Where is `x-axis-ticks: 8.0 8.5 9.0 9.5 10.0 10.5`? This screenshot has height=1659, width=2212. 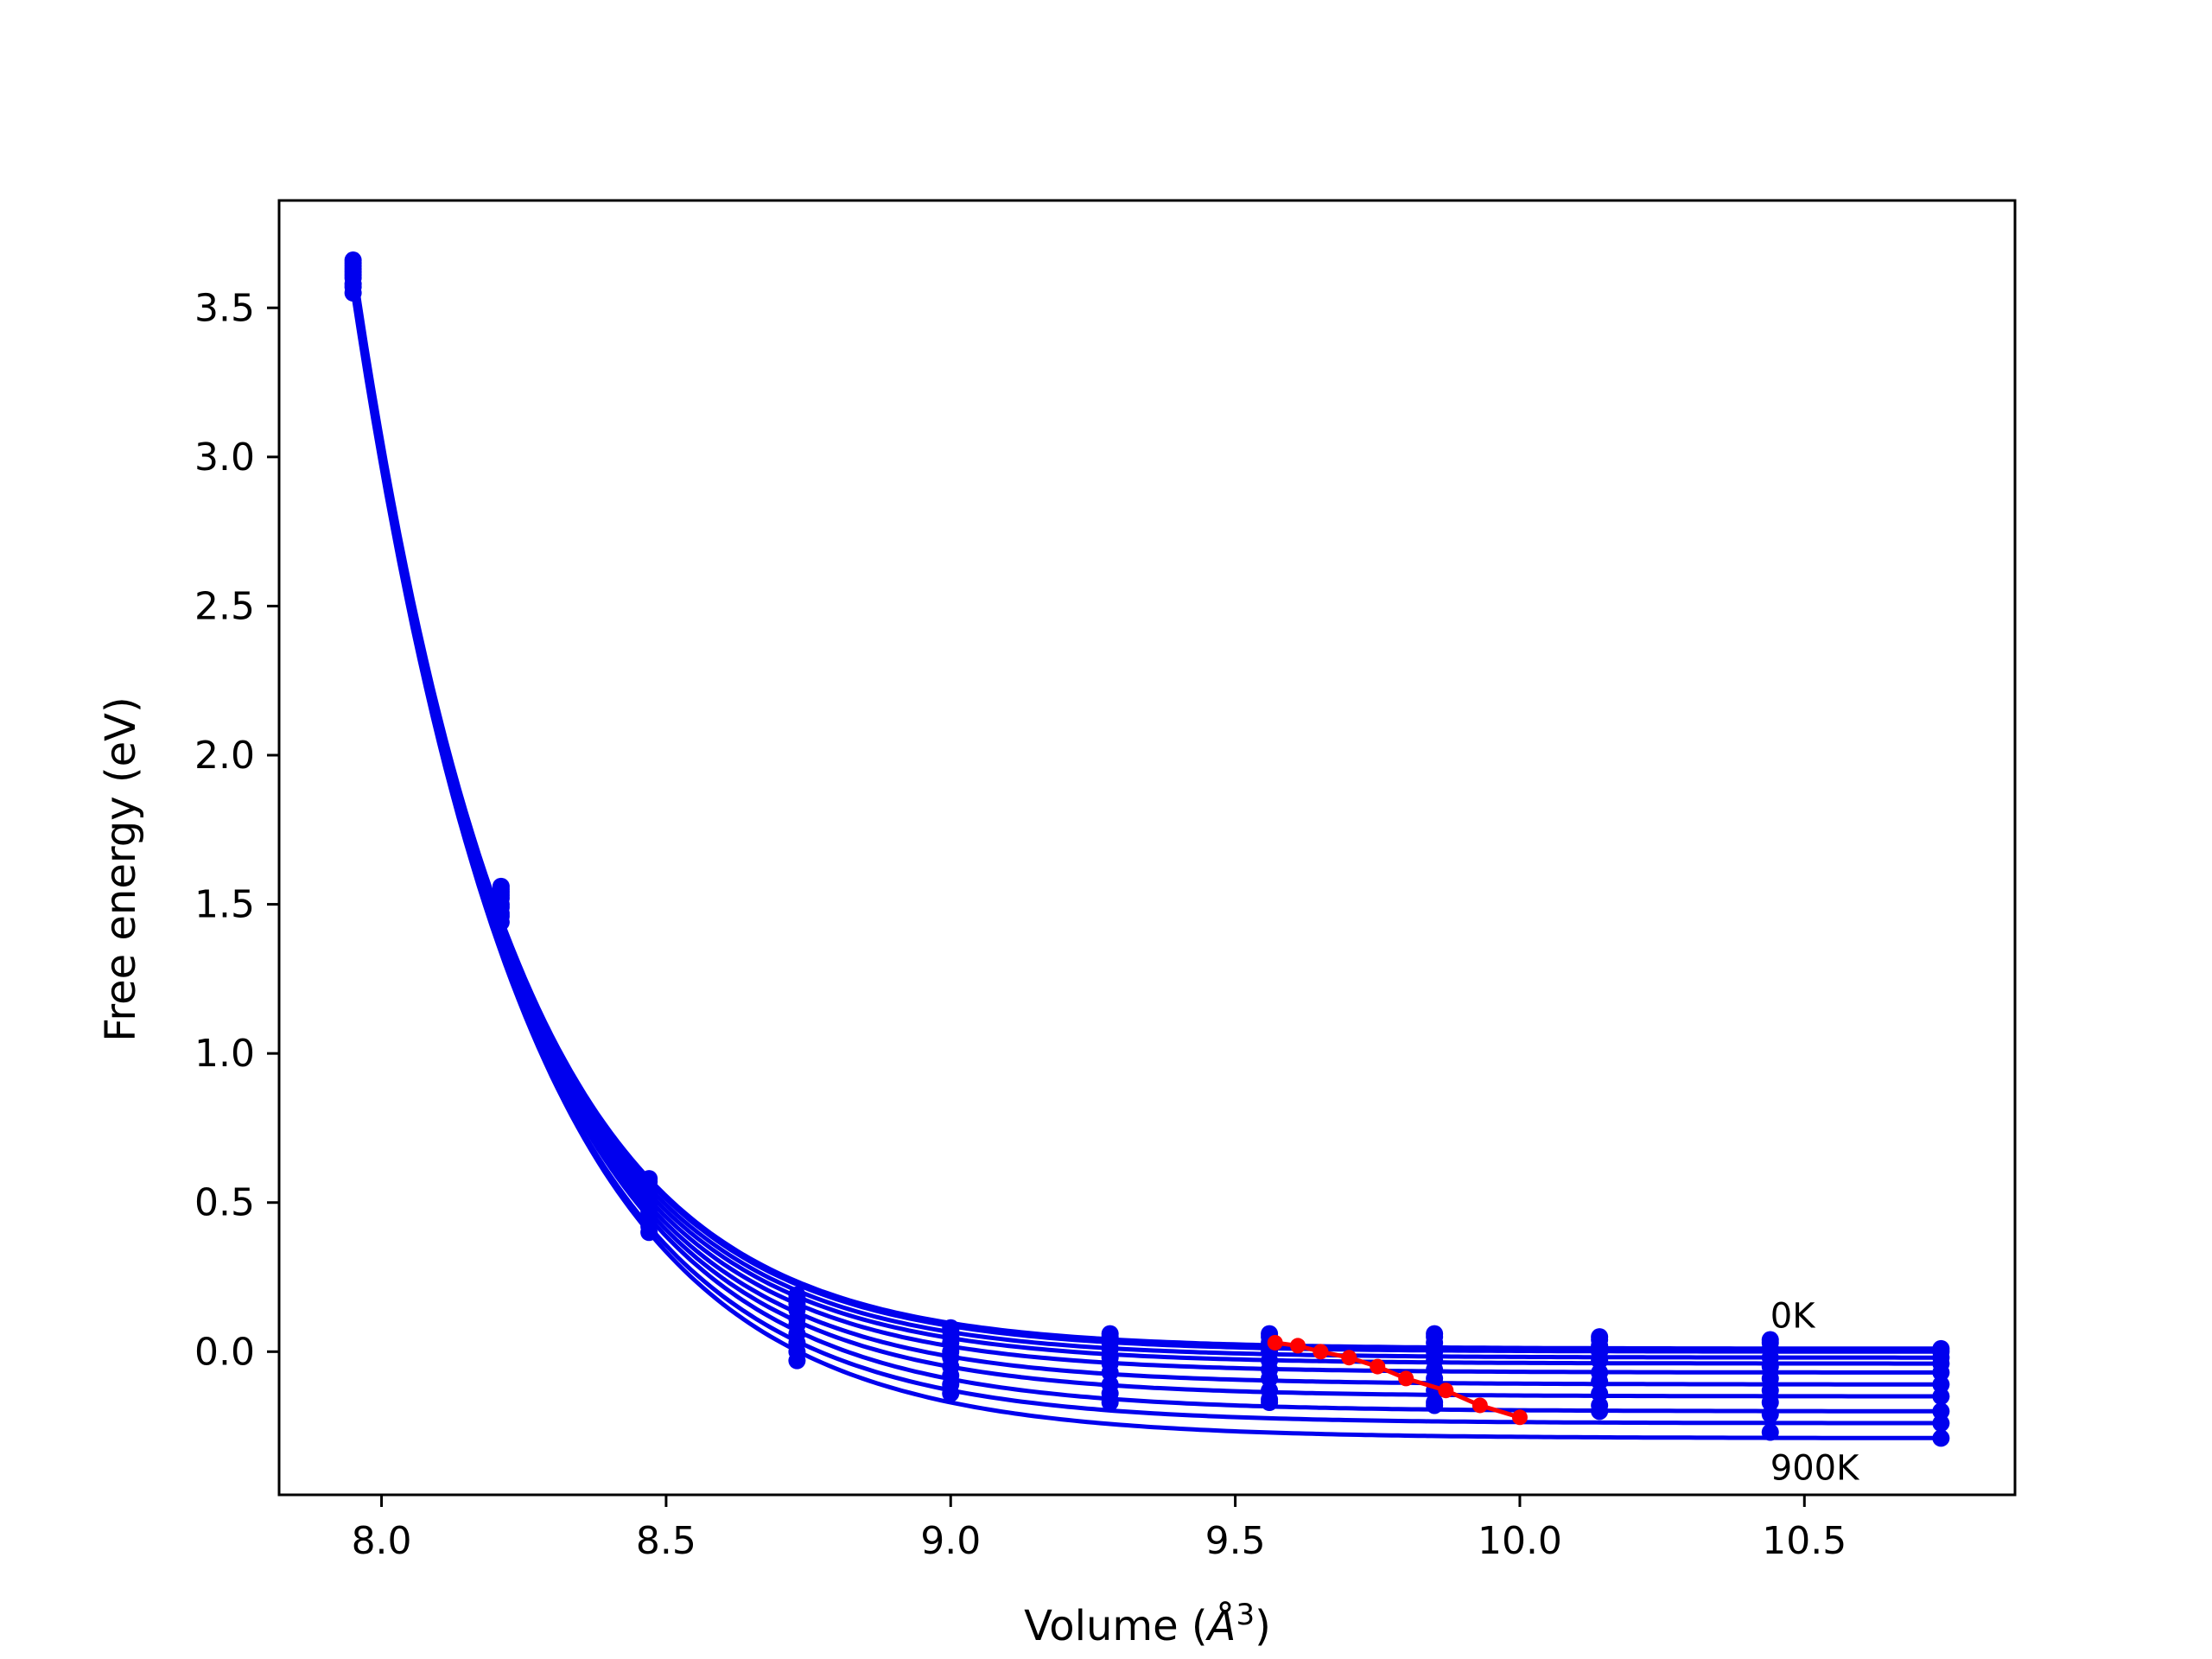
x-axis-ticks: 8.0 8.5 9.0 9.5 10.0 10.5 is located at coordinates (1099, 1529).